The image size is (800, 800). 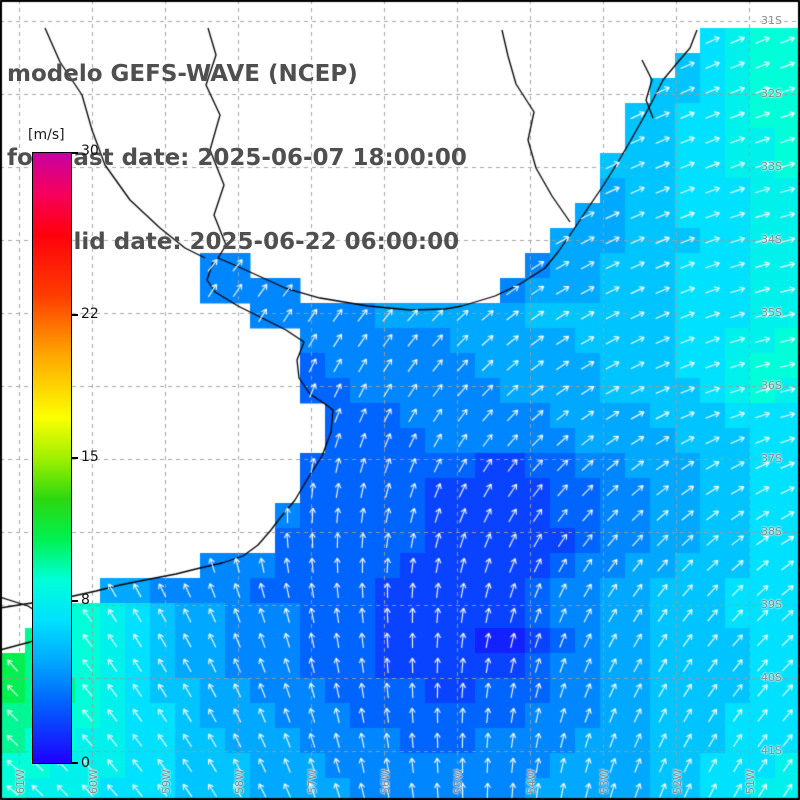 What do you see at coordinates (771, 604) in the screenshot?
I see `lat-label: 39S` at bounding box center [771, 604].